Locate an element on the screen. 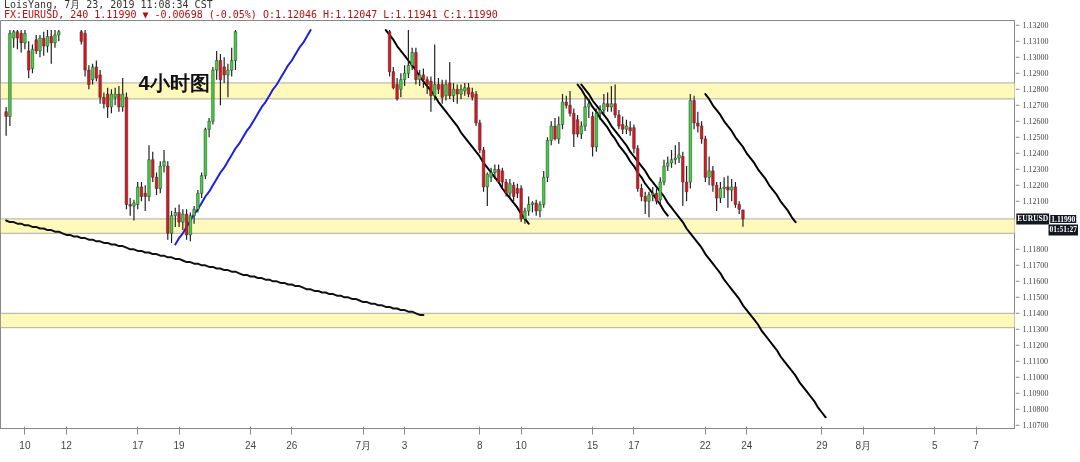 This screenshot has width=1080, height=462. y-tick-label: 1.12800 is located at coordinates (1035, 90).